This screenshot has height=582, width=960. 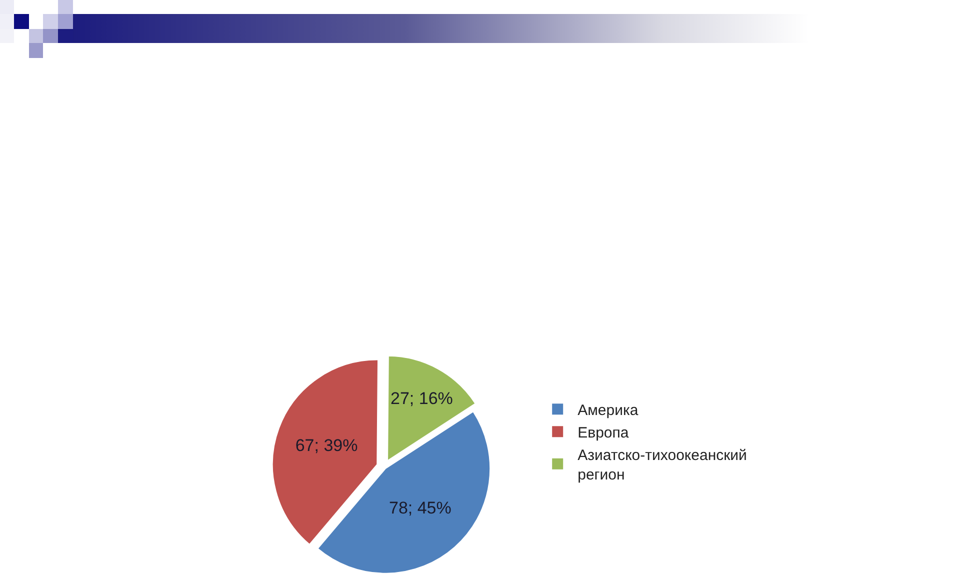 I want to click on data-label: 78; 45%, so click(x=420, y=508).